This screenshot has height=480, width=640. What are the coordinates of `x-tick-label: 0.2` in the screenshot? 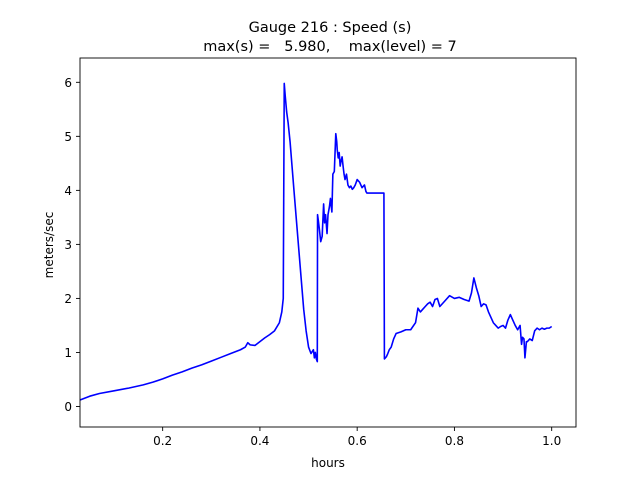 It's located at (162, 441).